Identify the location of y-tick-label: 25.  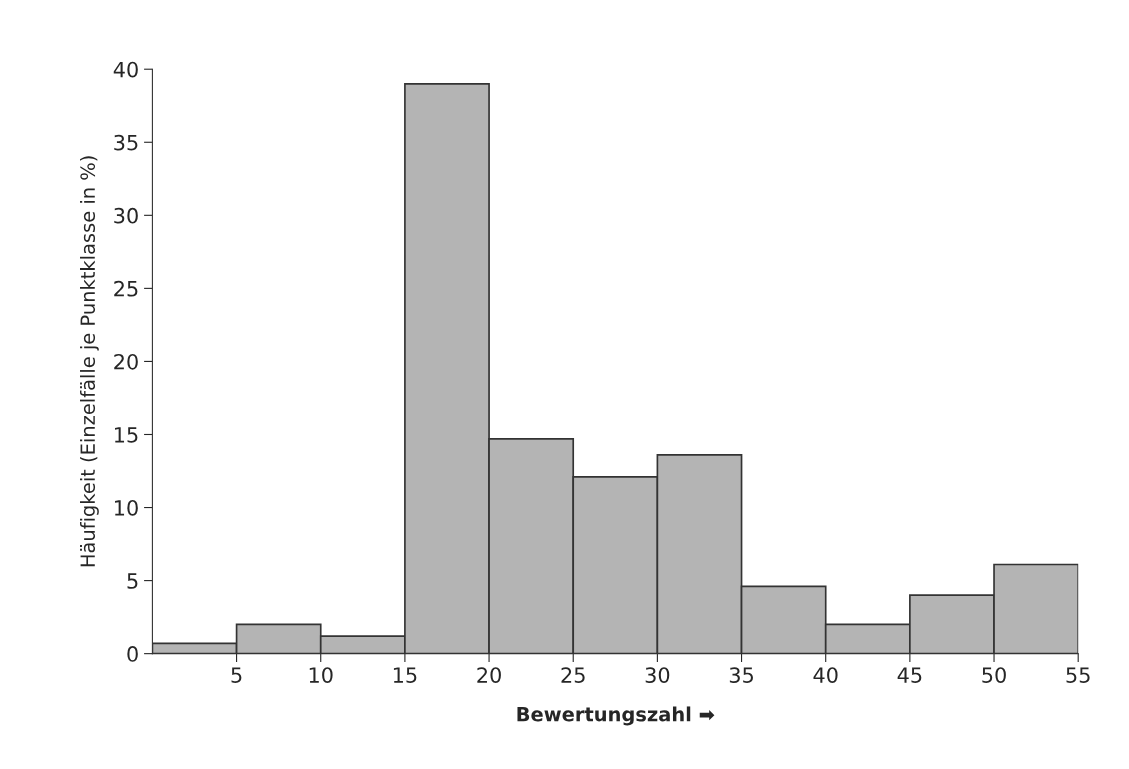
(126, 288).